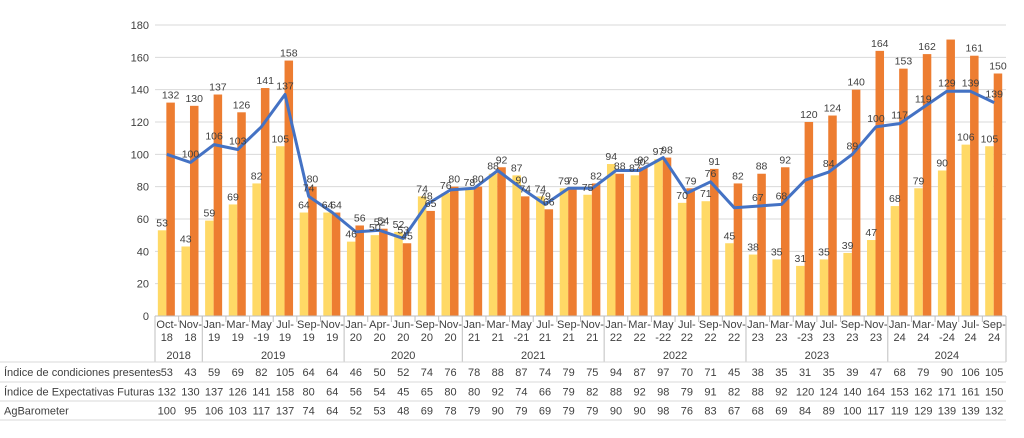 The width and height of the screenshot is (1024, 438). What do you see at coordinates (261, 393) in the screenshot?
I see `table-cell: 141` at bounding box center [261, 393].